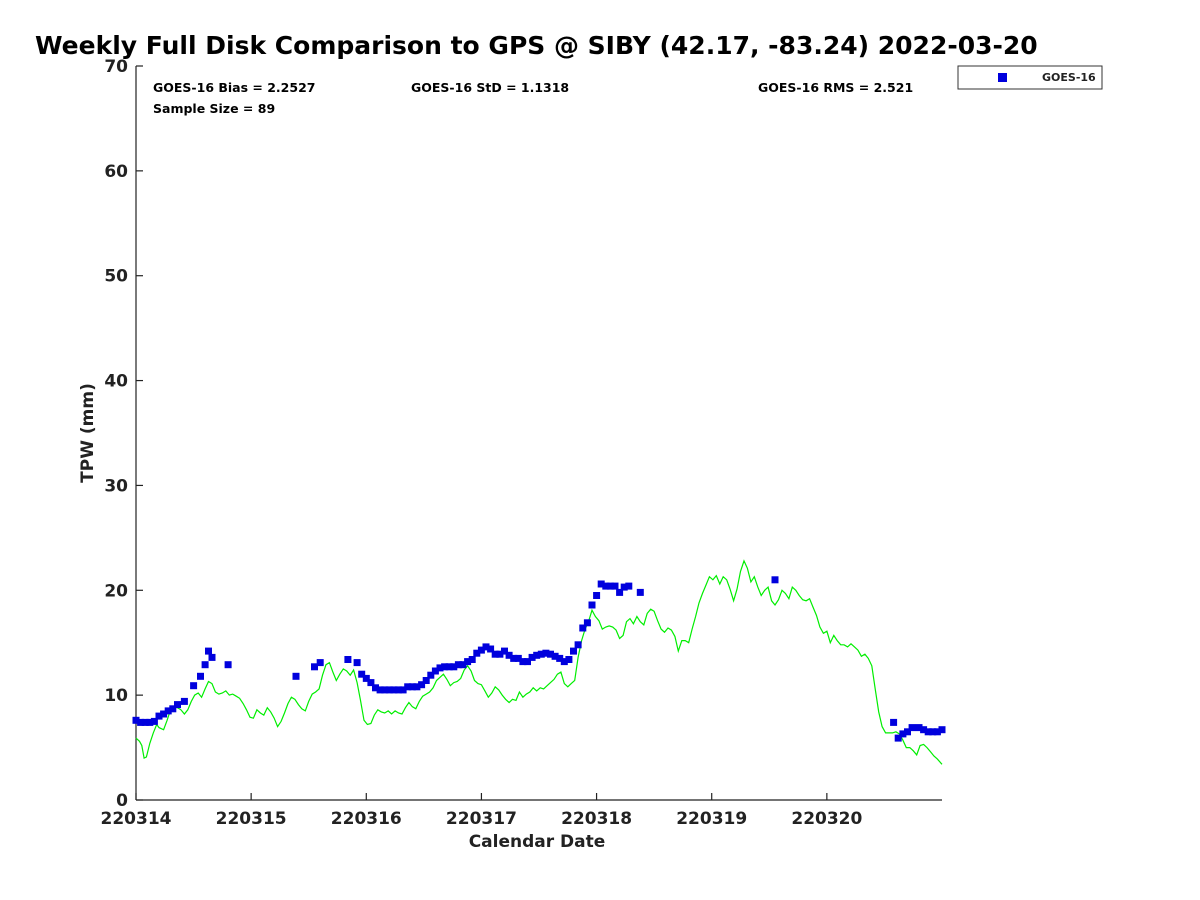 The height and width of the screenshot is (900, 1200). I want to click on x-axis-title: Calendar Date, so click(537, 842).